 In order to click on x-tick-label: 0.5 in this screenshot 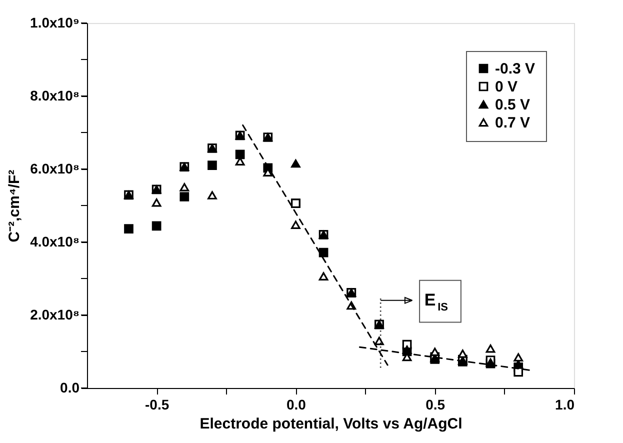, I will do `click(436, 404)`.